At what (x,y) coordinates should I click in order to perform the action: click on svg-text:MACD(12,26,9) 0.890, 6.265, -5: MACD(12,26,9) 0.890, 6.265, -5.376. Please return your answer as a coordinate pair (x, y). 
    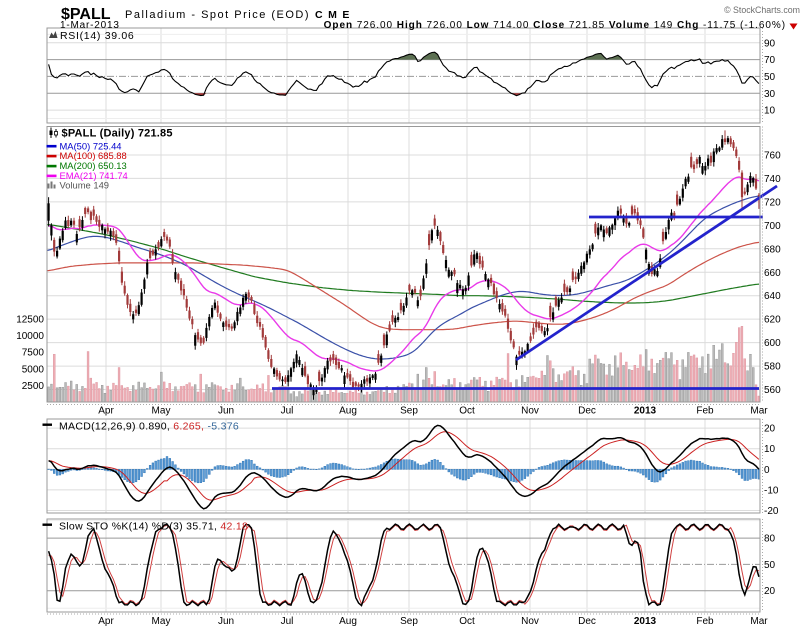
    Looking at the image, I should click on (149, 427).